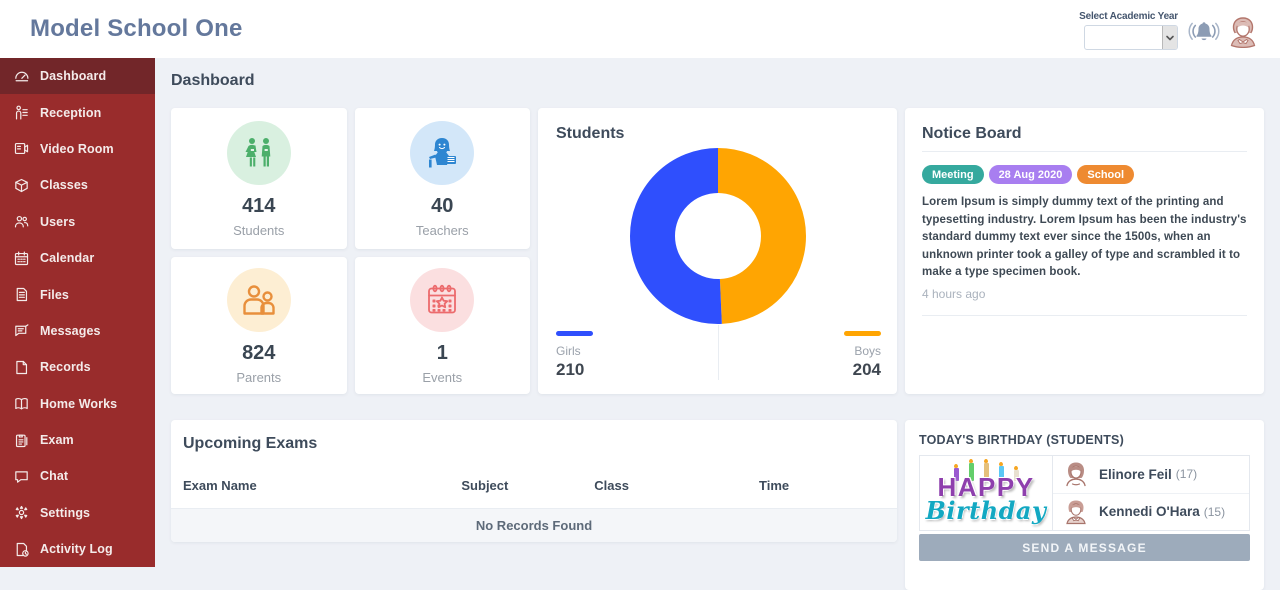 The image size is (1280, 590). I want to click on students-icon, so click(258, 153).